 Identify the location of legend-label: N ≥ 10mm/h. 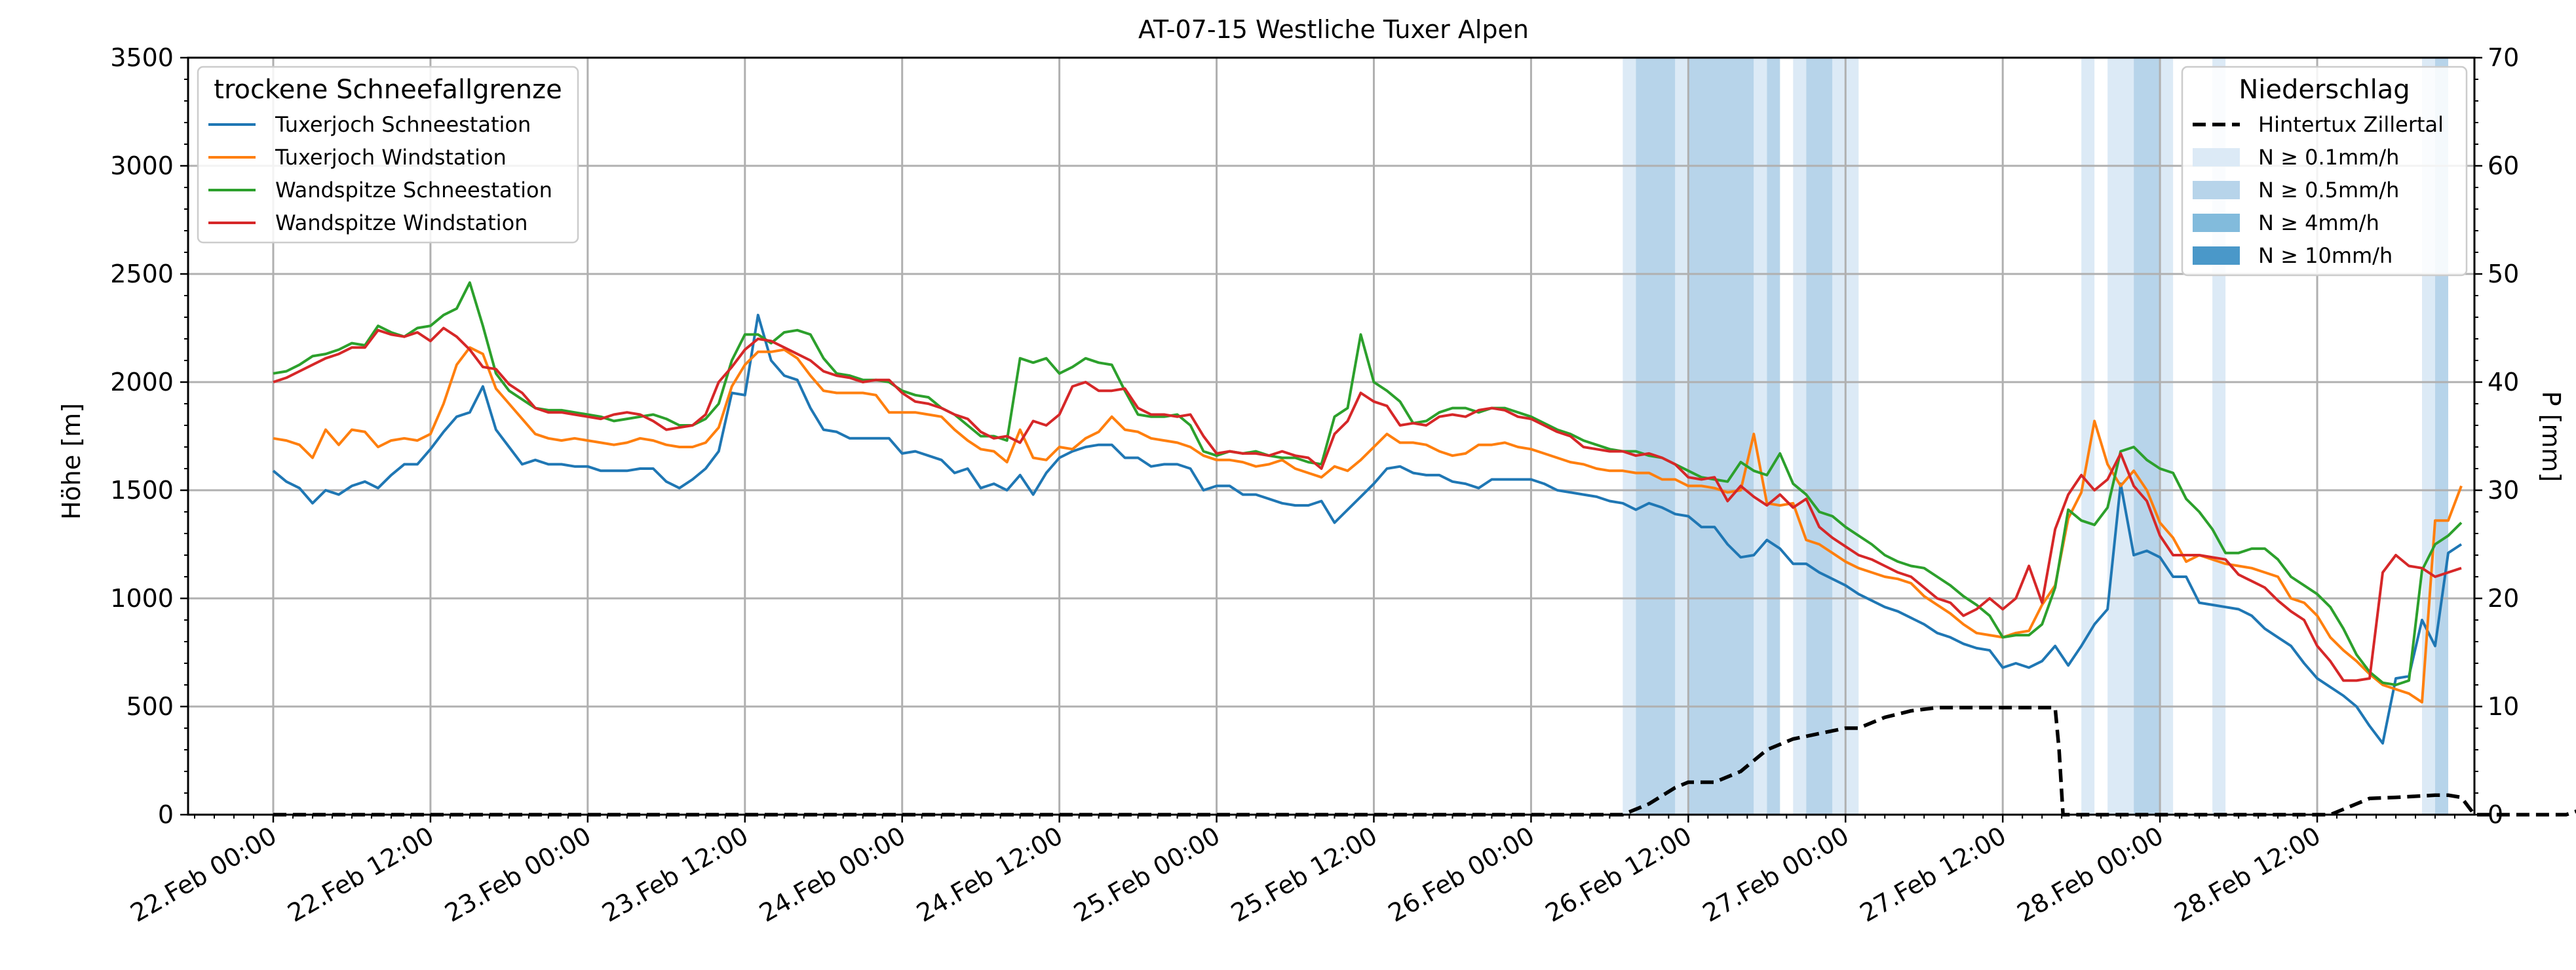
(2325, 255).